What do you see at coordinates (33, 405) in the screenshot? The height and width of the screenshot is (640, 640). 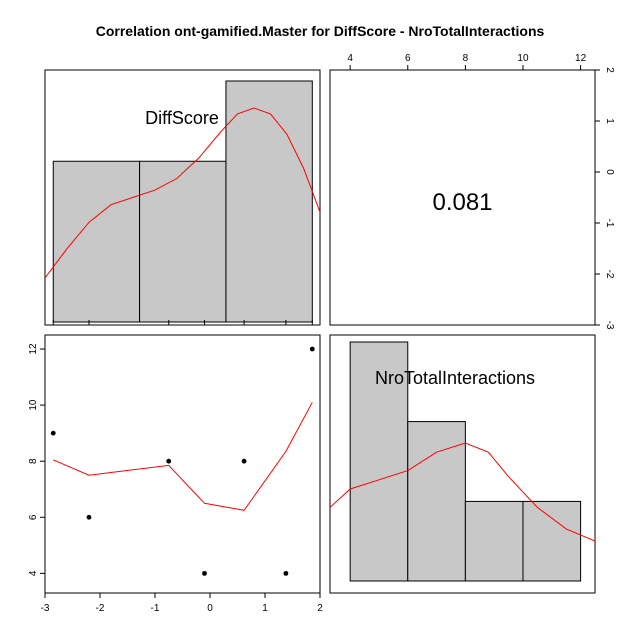 I see `y-axis-nro-tick-label: 10` at bounding box center [33, 405].